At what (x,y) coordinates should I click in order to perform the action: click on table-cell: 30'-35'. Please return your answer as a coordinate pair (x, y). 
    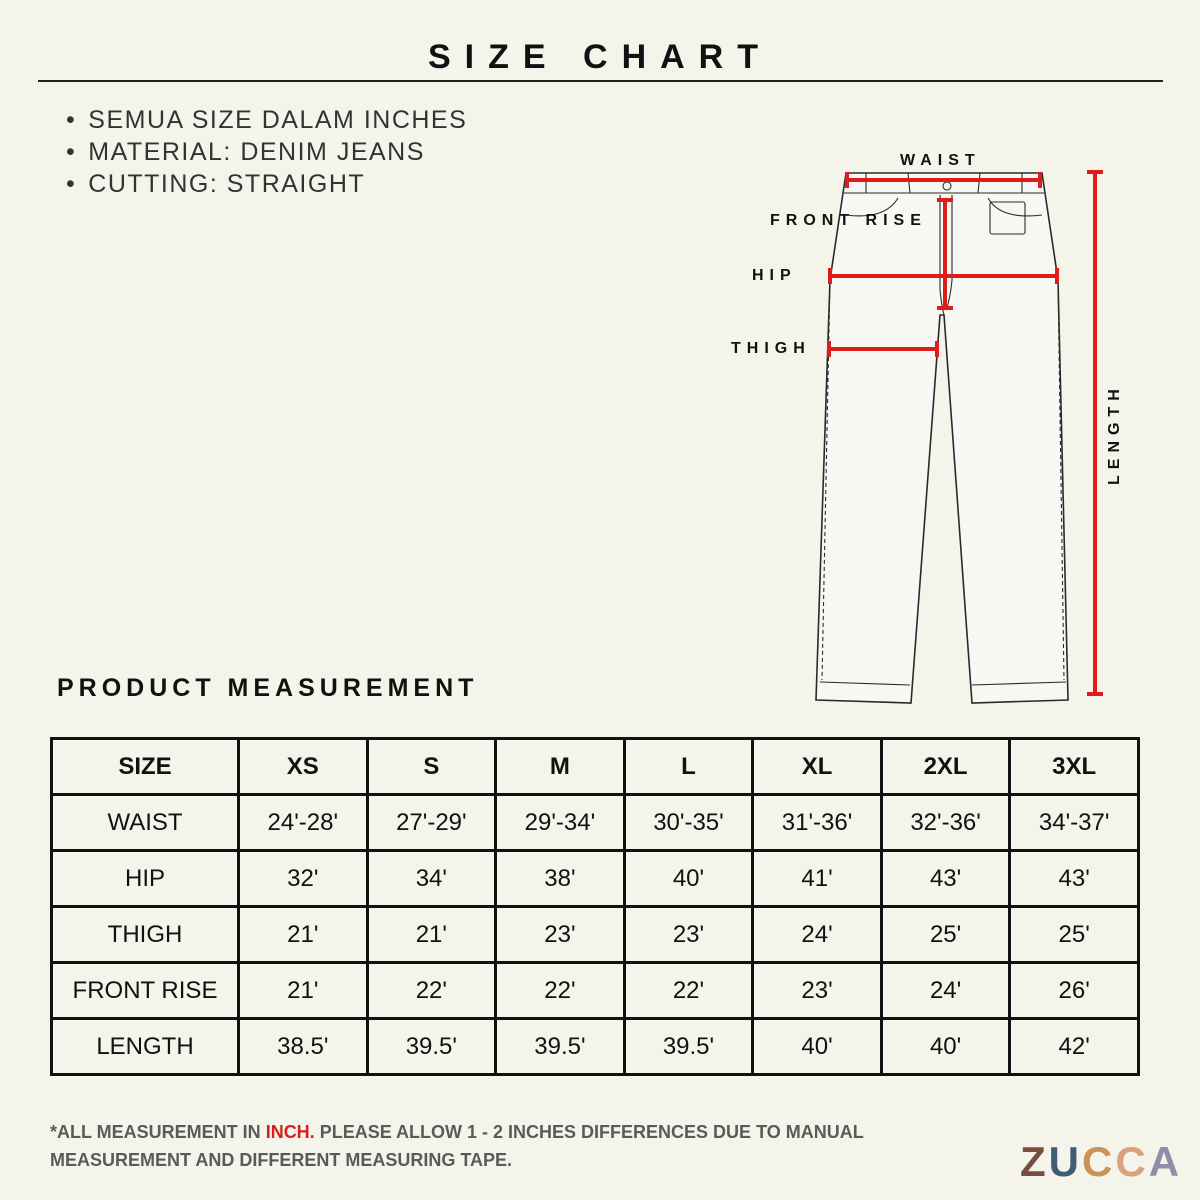
    Looking at the image, I should click on (688, 822).